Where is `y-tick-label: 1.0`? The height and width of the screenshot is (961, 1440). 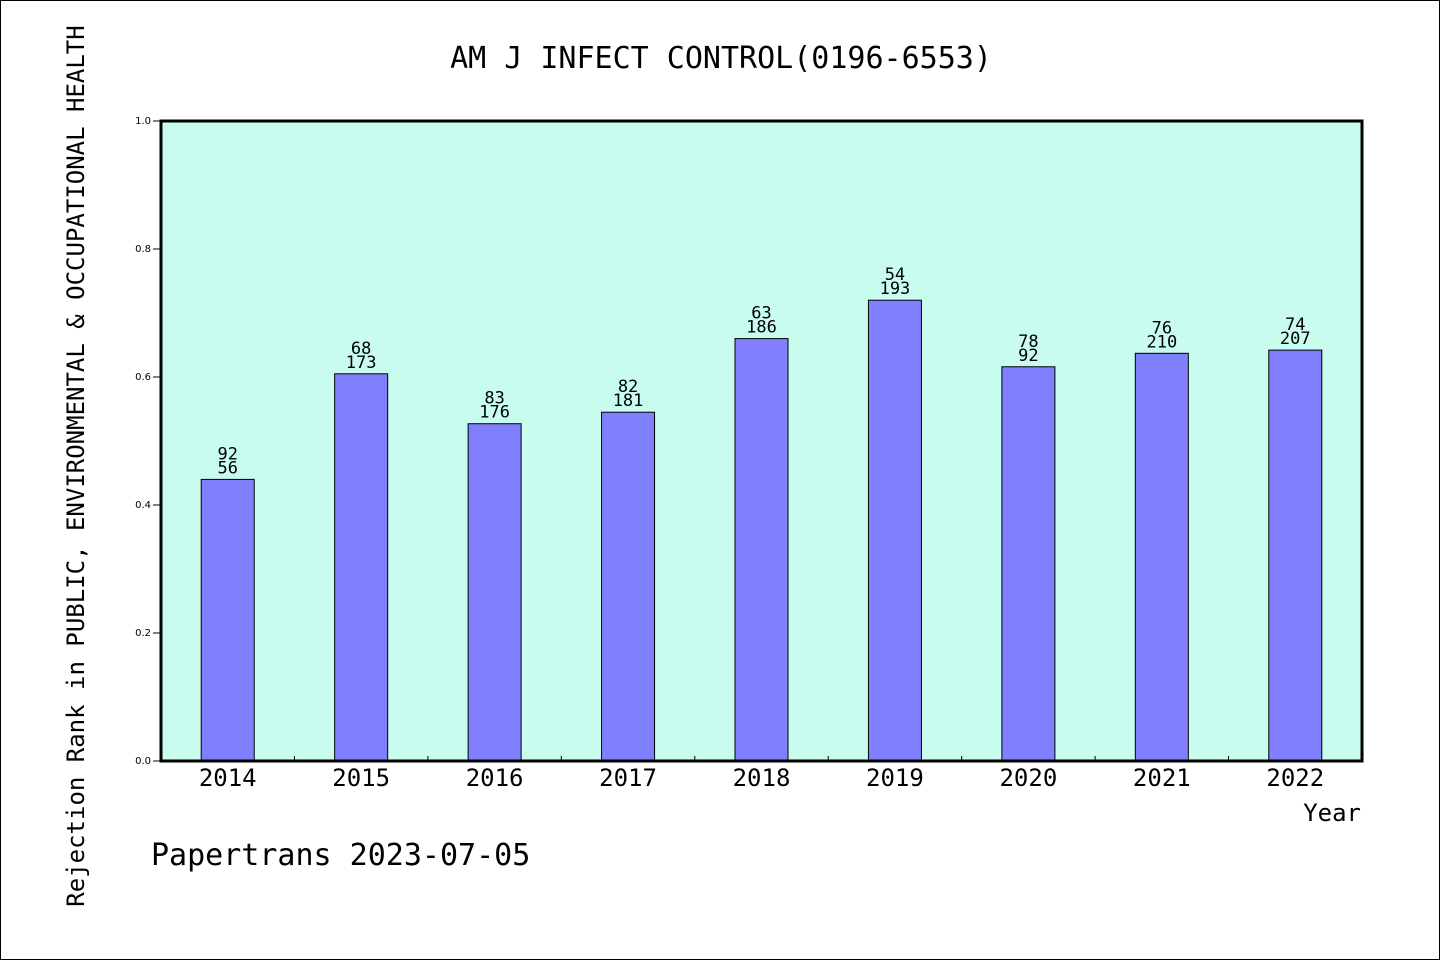 y-tick-label: 1.0 is located at coordinates (143, 121).